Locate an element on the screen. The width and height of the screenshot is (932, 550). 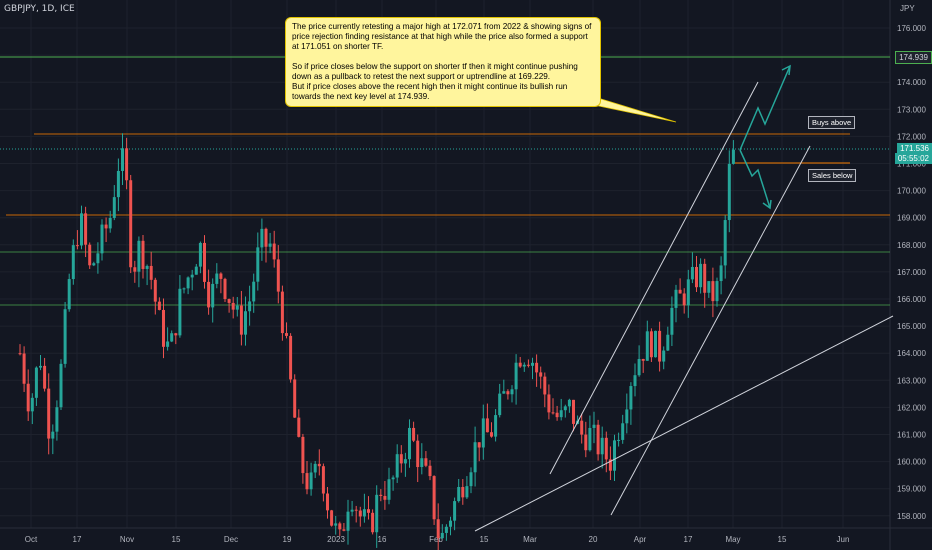
price-tick-label: 166.000 is located at coordinates (911, 299).